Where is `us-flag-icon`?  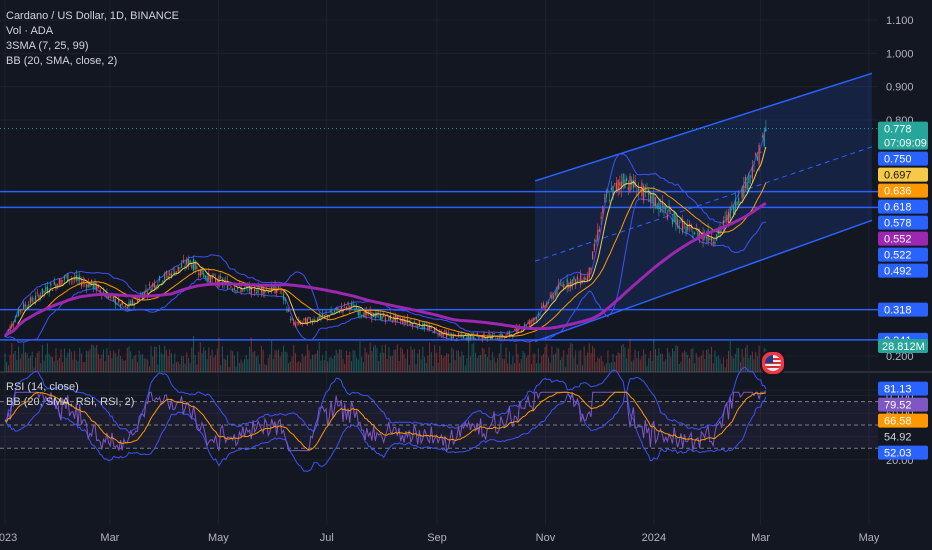
us-flag-icon is located at coordinates (773, 363).